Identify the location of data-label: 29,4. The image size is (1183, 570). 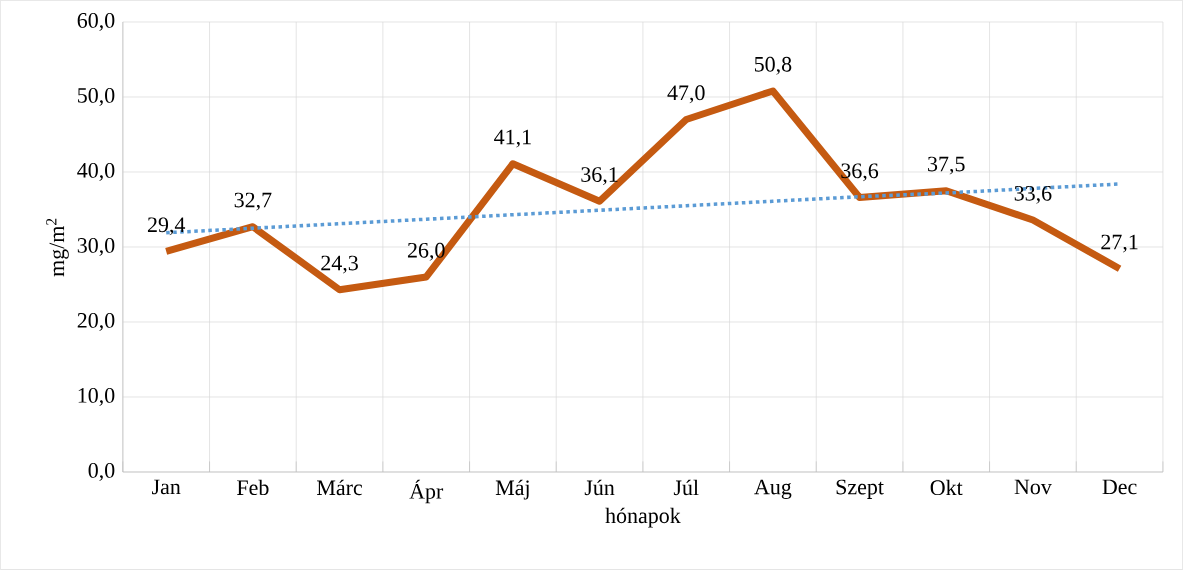
(166, 226).